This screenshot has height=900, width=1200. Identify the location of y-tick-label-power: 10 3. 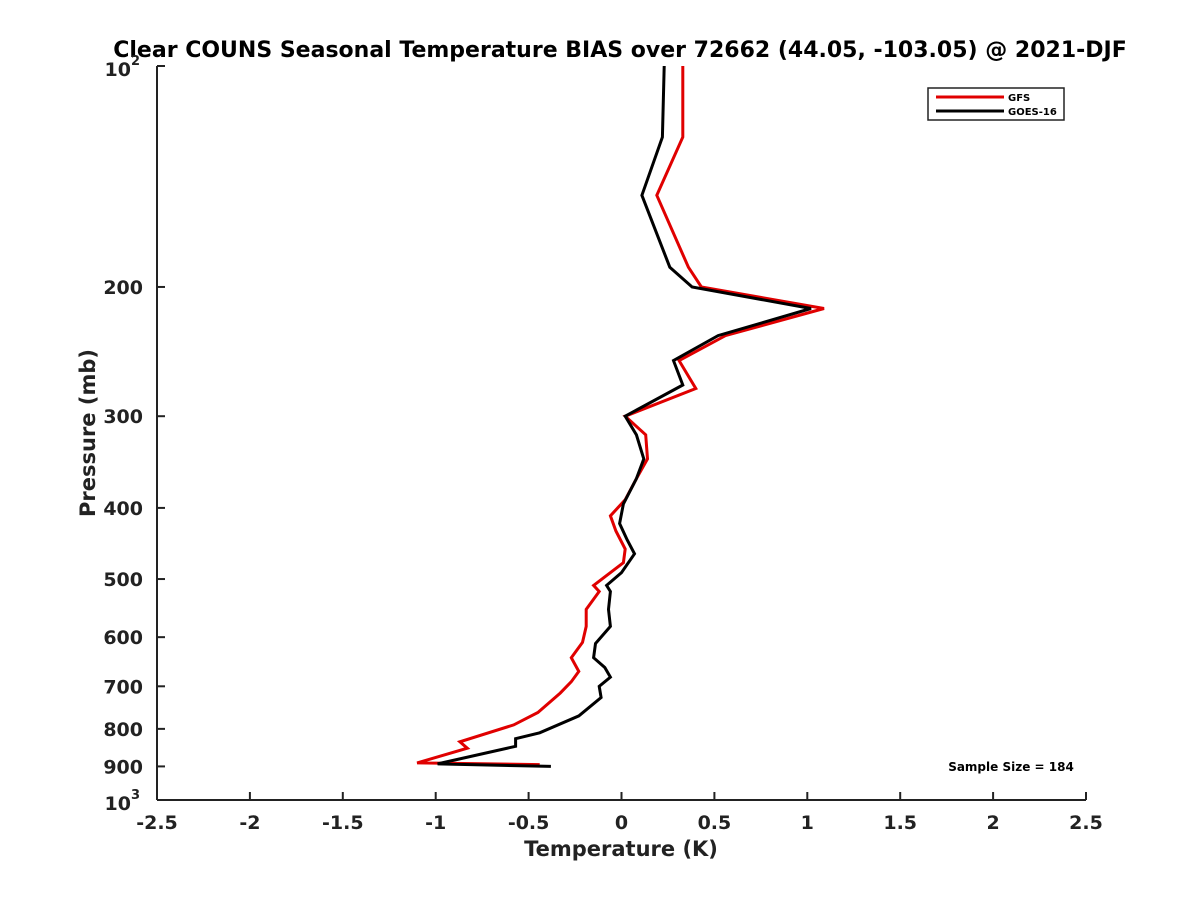
(123, 801).